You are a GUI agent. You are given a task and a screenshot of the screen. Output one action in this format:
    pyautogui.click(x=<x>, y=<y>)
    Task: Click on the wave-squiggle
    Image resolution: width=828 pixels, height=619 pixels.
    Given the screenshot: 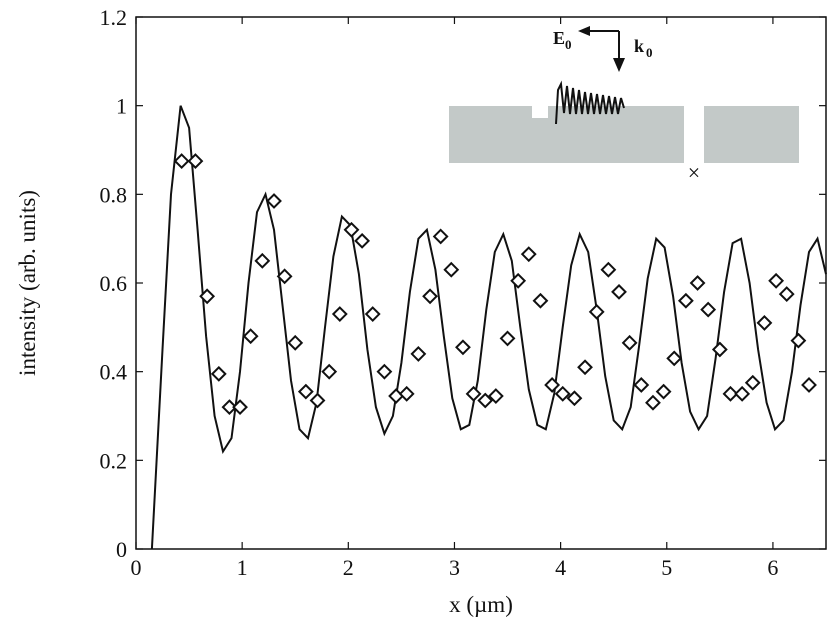 What is the action you would take?
    pyautogui.click(x=590, y=102)
    